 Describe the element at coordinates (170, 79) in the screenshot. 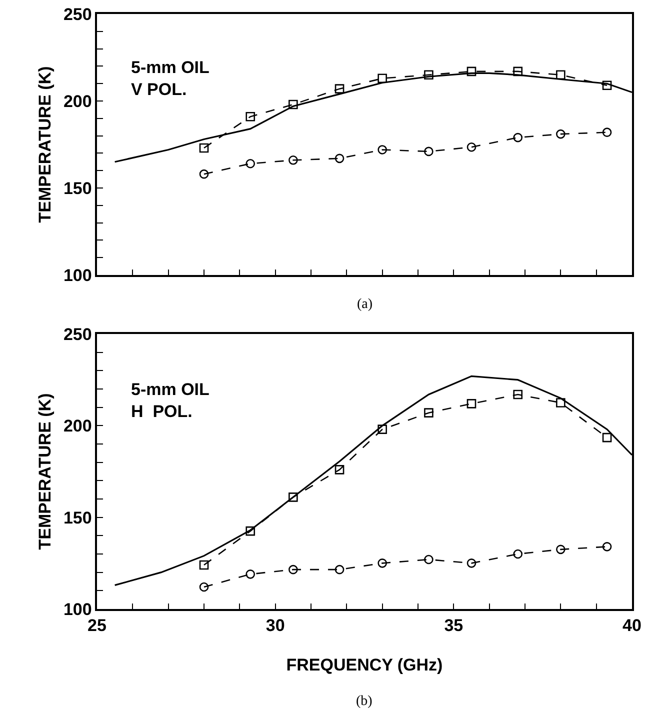

I see `annotation: 5-mm OIL V POL.` at that location.